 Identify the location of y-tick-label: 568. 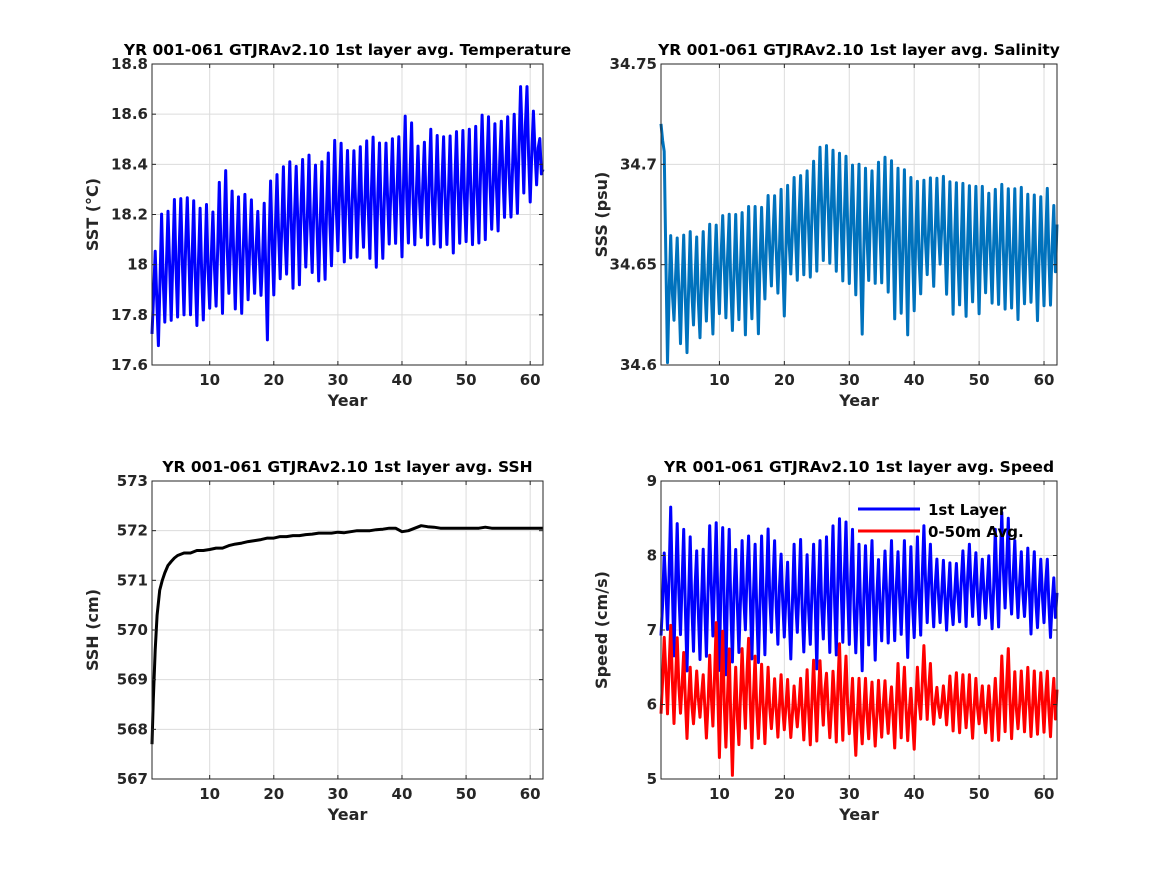
(132, 729).